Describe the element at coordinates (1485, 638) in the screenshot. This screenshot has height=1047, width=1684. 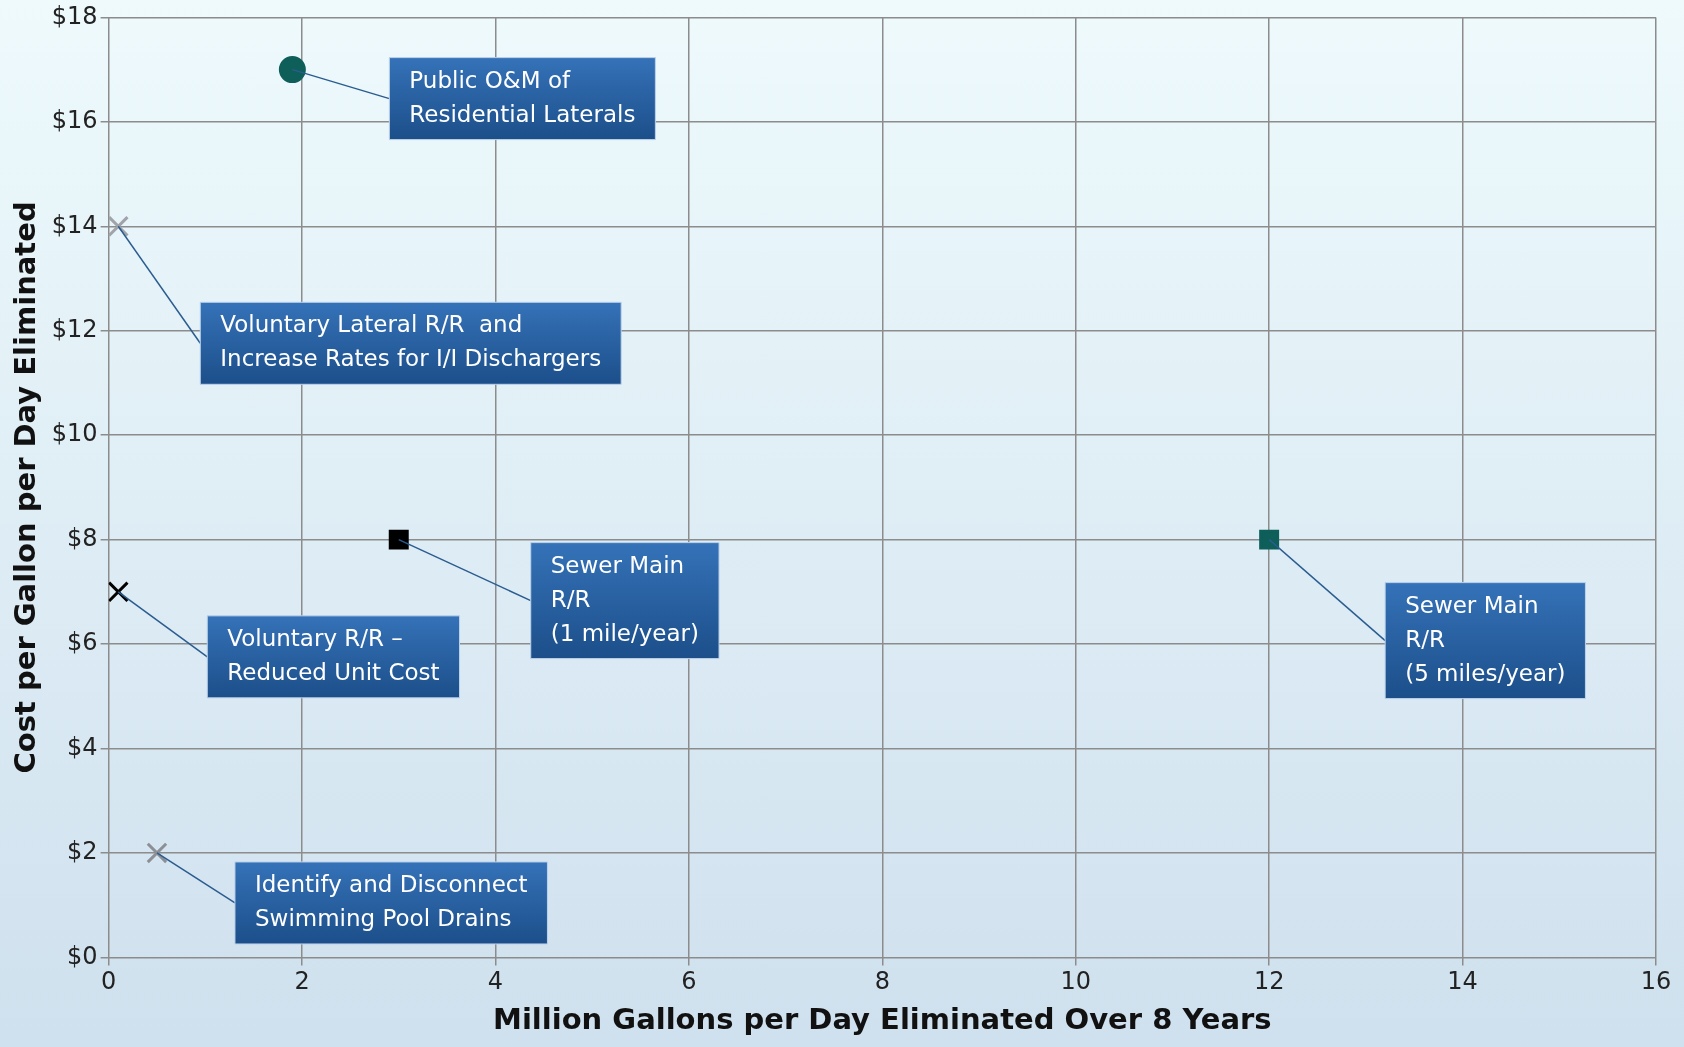
I see `annotation: Sewer Main R/R (5 miles/year)` at that location.